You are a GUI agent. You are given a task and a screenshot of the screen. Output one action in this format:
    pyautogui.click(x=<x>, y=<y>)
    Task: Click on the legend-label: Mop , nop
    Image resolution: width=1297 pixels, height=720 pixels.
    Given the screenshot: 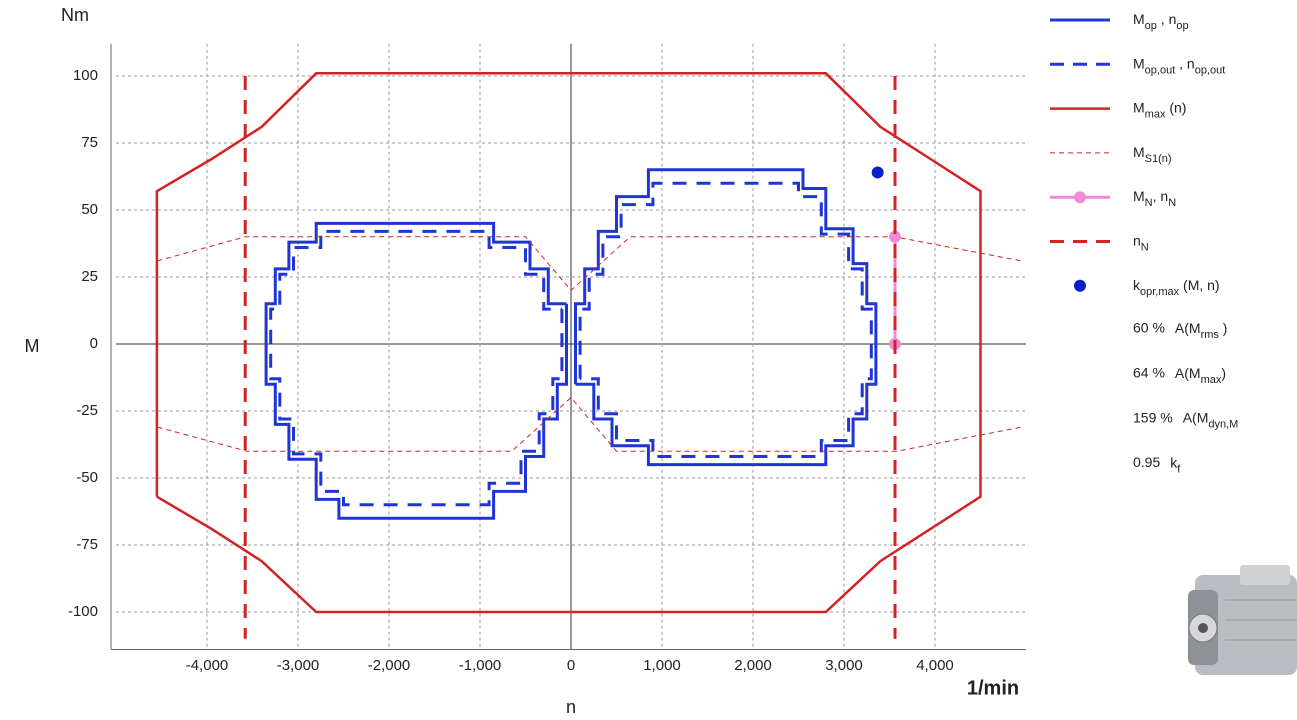 What is the action you would take?
    pyautogui.click(x=1161, y=21)
    